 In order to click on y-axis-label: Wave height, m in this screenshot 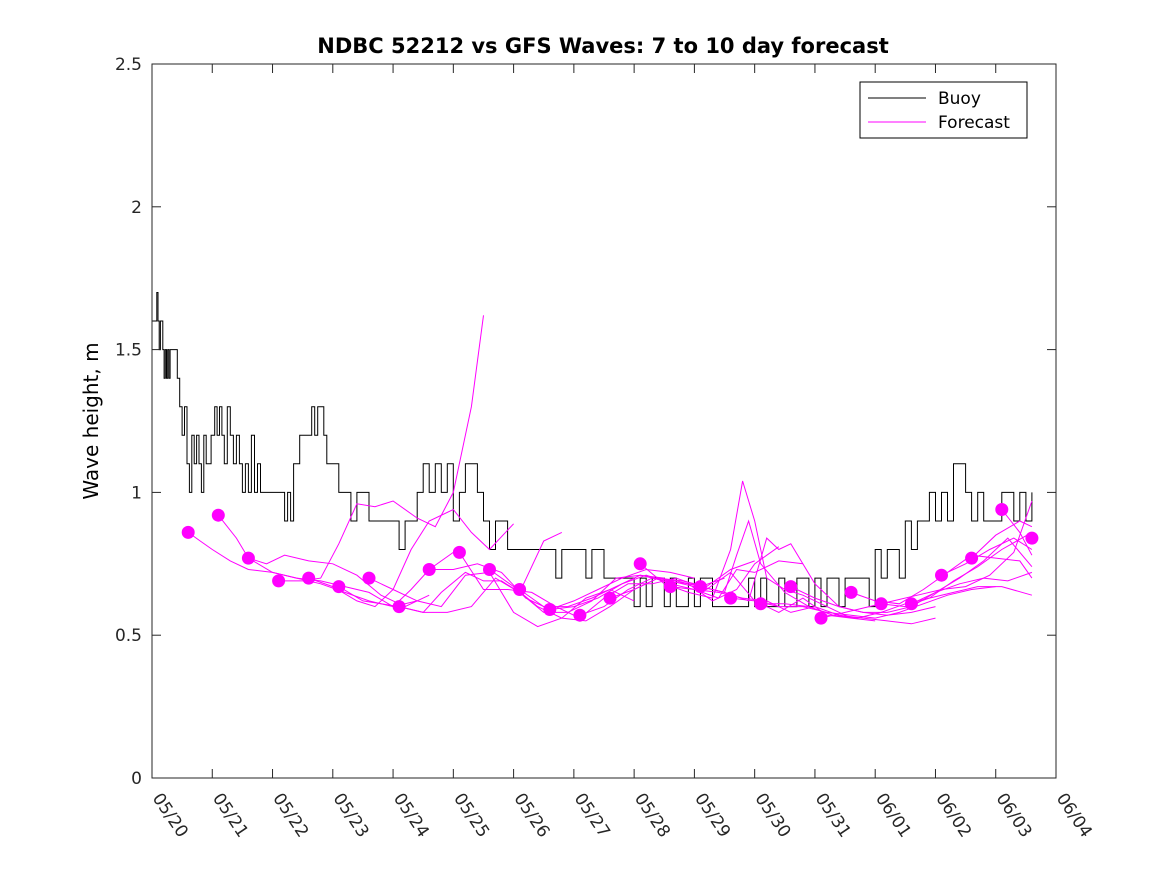, I will do `click(91, 420)`.